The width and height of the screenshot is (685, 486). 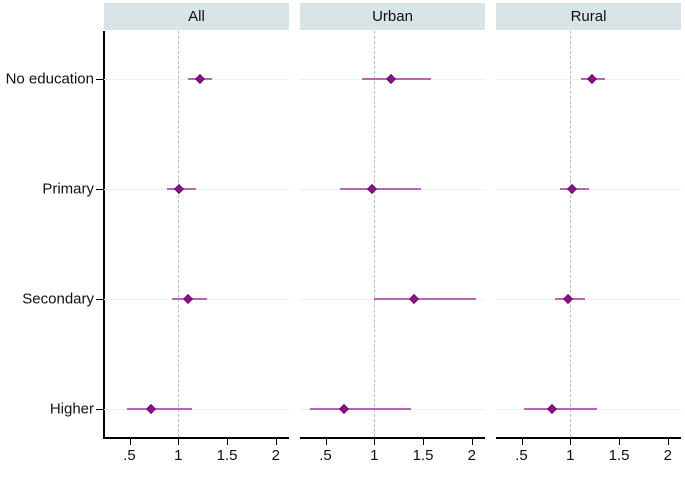 I want to click on panel-header-rural: Rural, so click(x=588, y=16).